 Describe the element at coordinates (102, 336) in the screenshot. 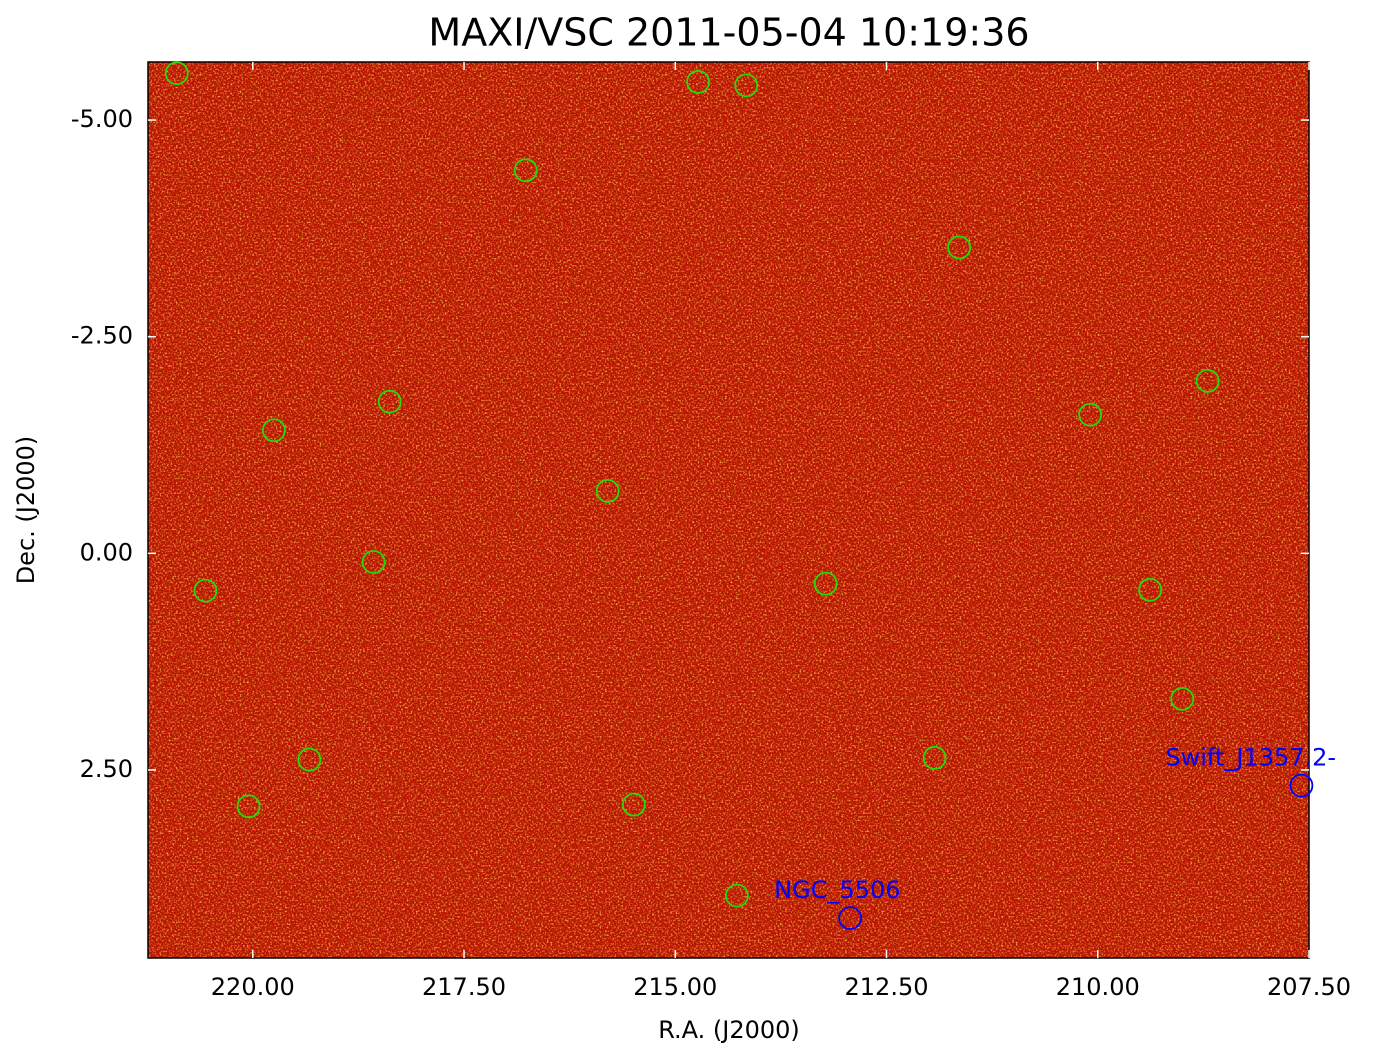

I see `y-tick-label: -2.50` at that location.